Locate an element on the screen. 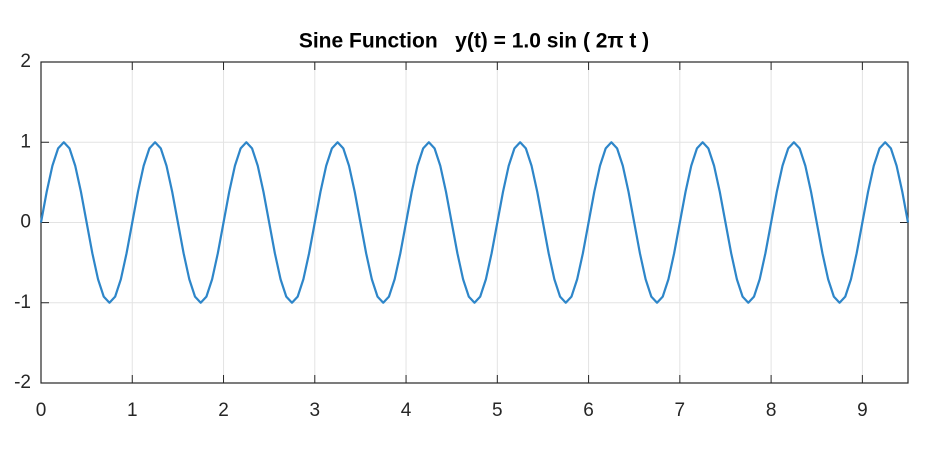  x-tick-label: 0 is located at coordinates (41, 410).